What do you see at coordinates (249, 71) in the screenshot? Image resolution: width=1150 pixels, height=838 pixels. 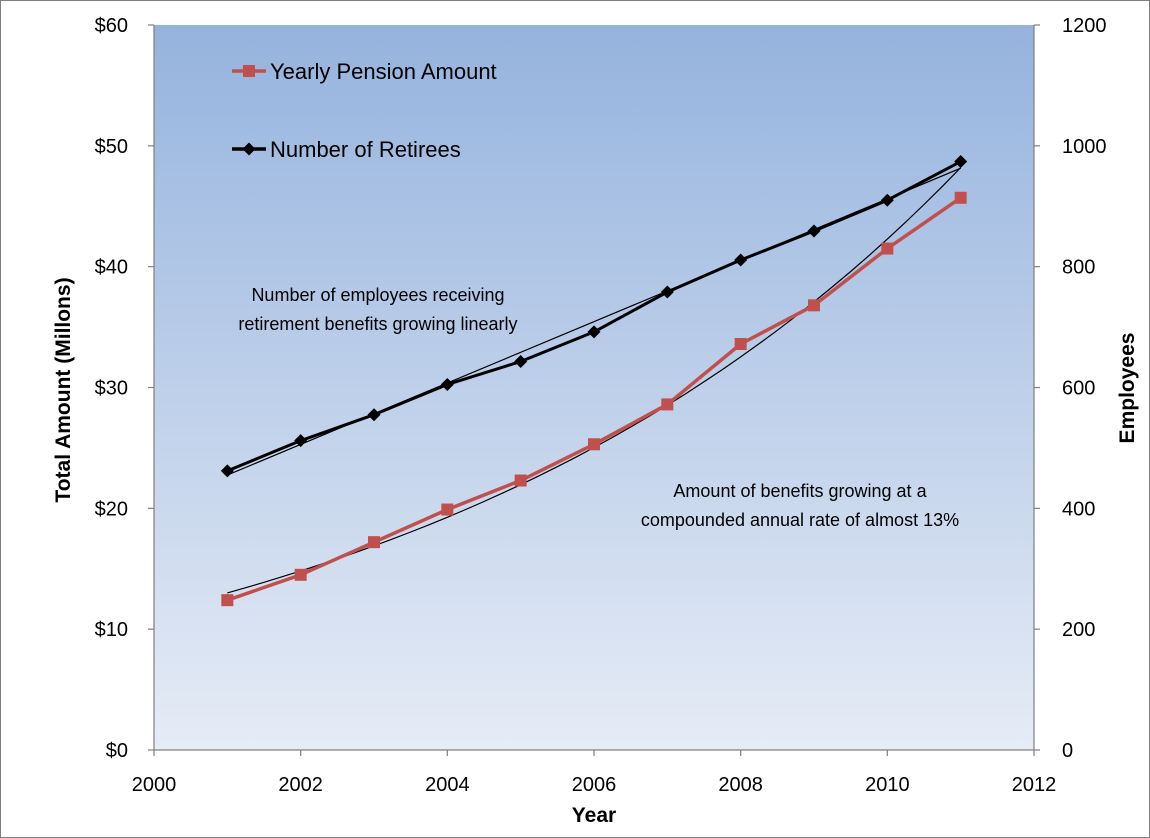 I see `legend-marker-square` at bounding box center [249, 71].